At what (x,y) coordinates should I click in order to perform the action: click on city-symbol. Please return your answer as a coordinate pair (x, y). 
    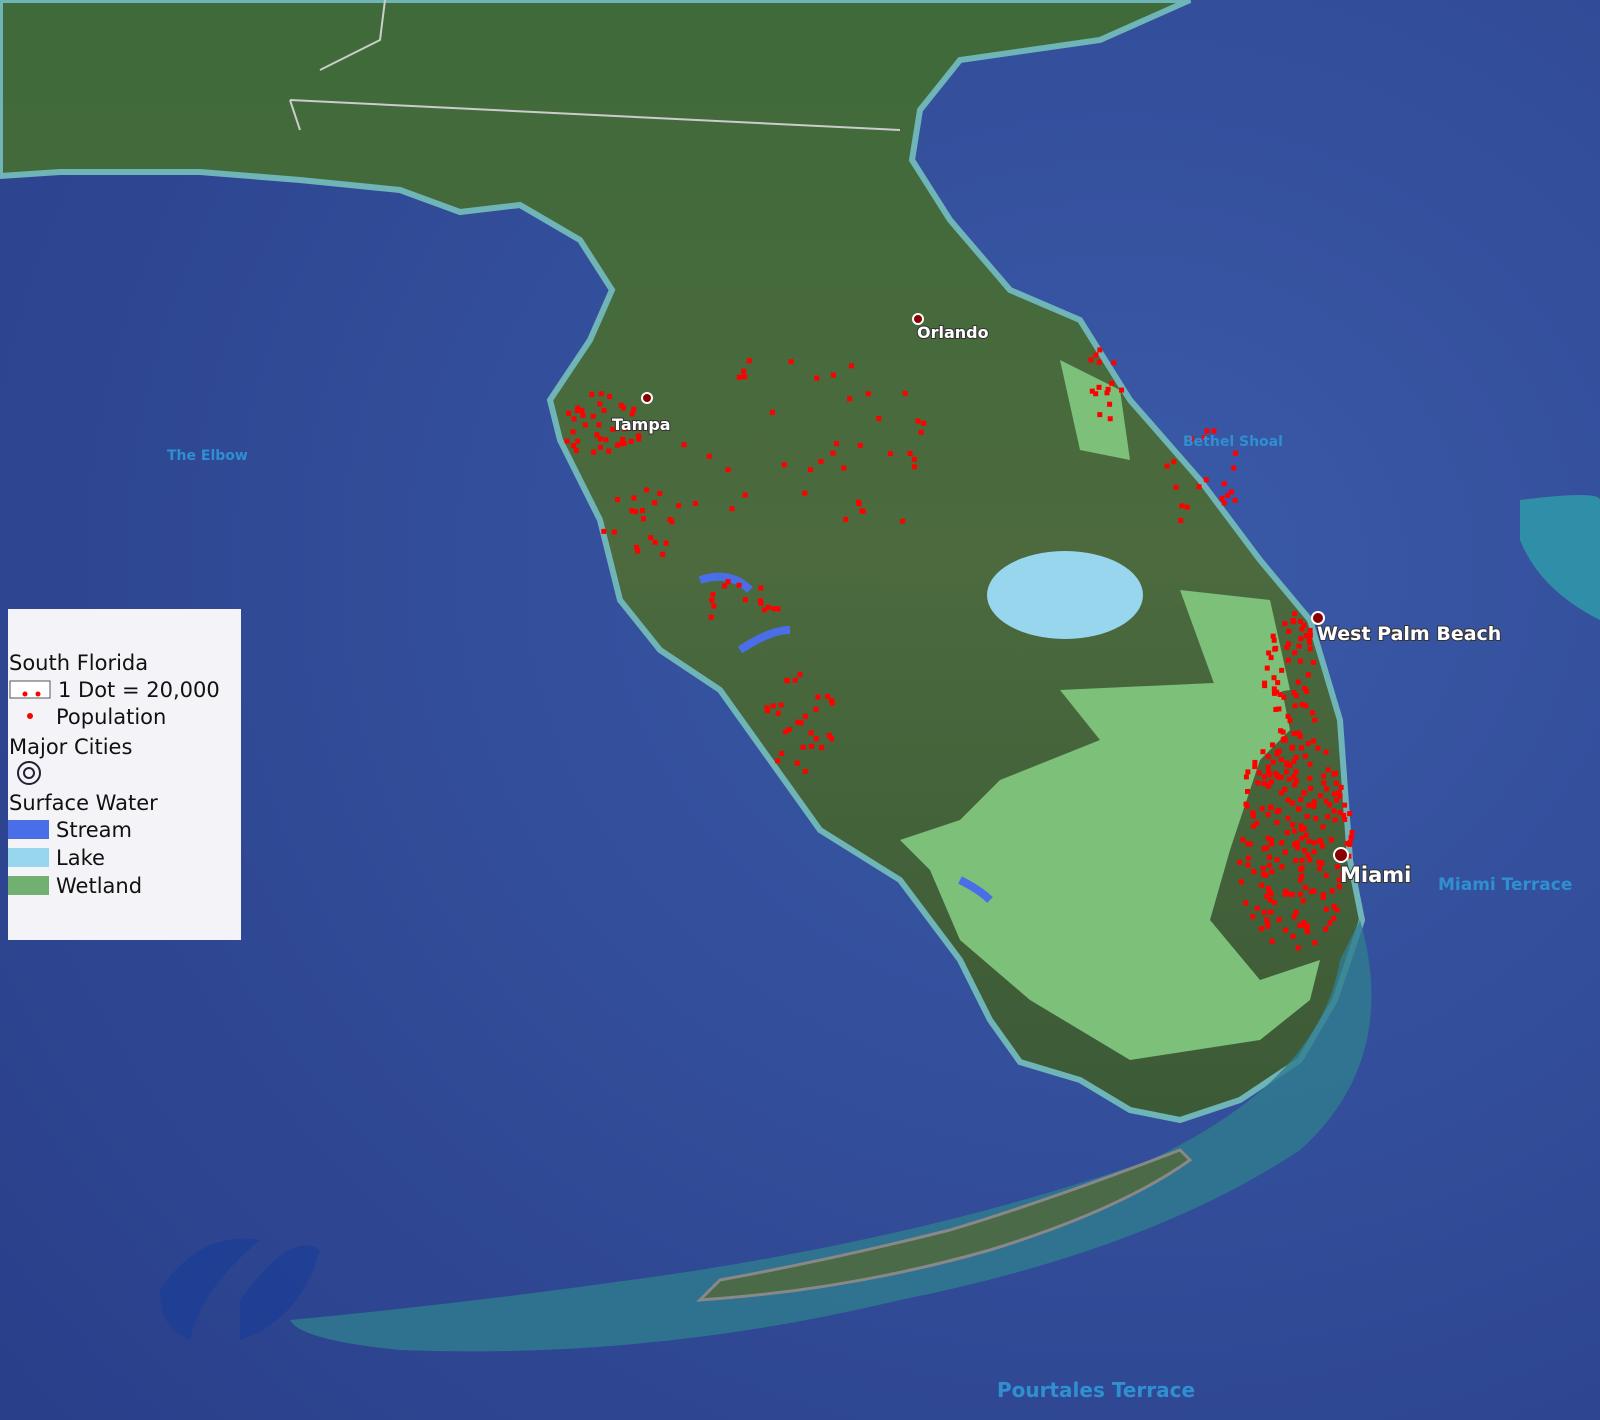
    Looking at the image, I should click on (29, 773).